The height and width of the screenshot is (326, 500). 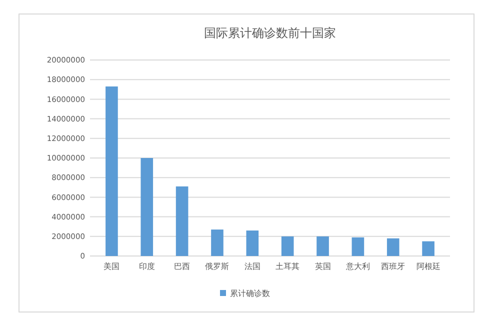 What do you see at coordinates (357, 266) in the screenshot?
I see `x-tick-label: 意大利` at bounding box center [357, 266].